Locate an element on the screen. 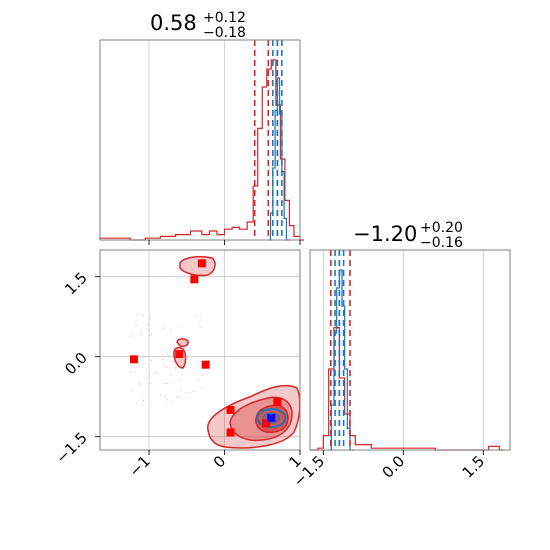 The width and height of the screenshot is (550, 550). x-tick-label: 0.0 is located at coordinates (394, 467).